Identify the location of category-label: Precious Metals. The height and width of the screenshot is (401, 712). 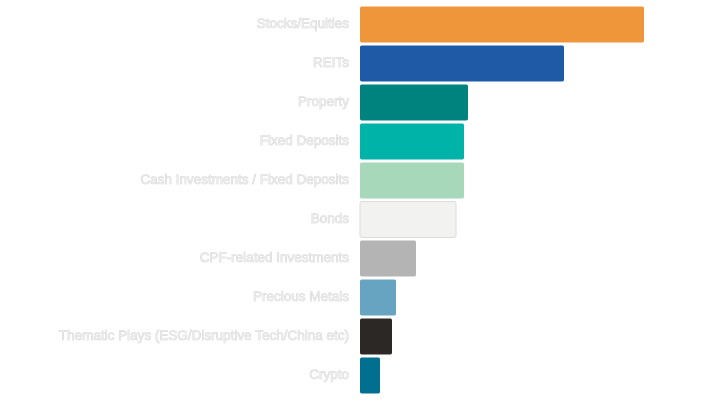
(301, 296).